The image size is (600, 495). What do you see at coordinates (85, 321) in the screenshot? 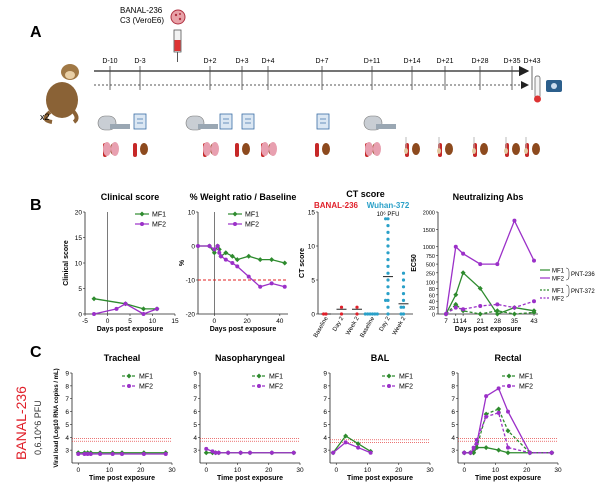
I see `x-tick-label: -5` at bounding box center [85, 321].